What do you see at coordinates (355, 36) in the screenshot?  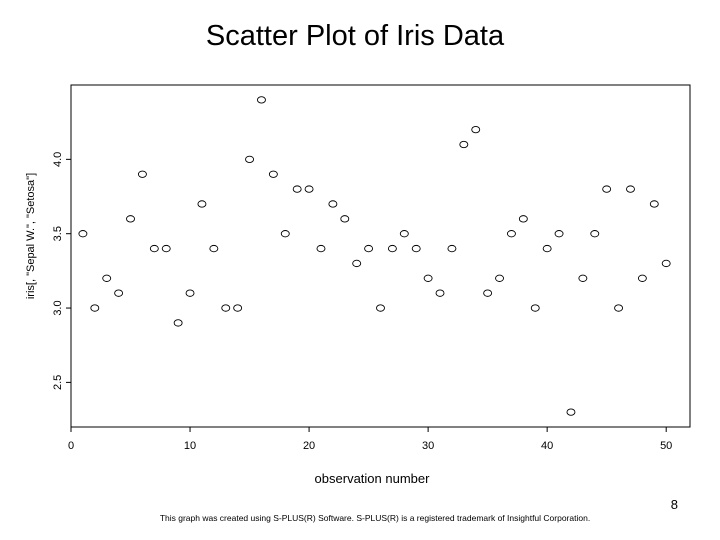 I see `slide-title: Scatter Plot of Iris Data` at bounding box center [355, 36].